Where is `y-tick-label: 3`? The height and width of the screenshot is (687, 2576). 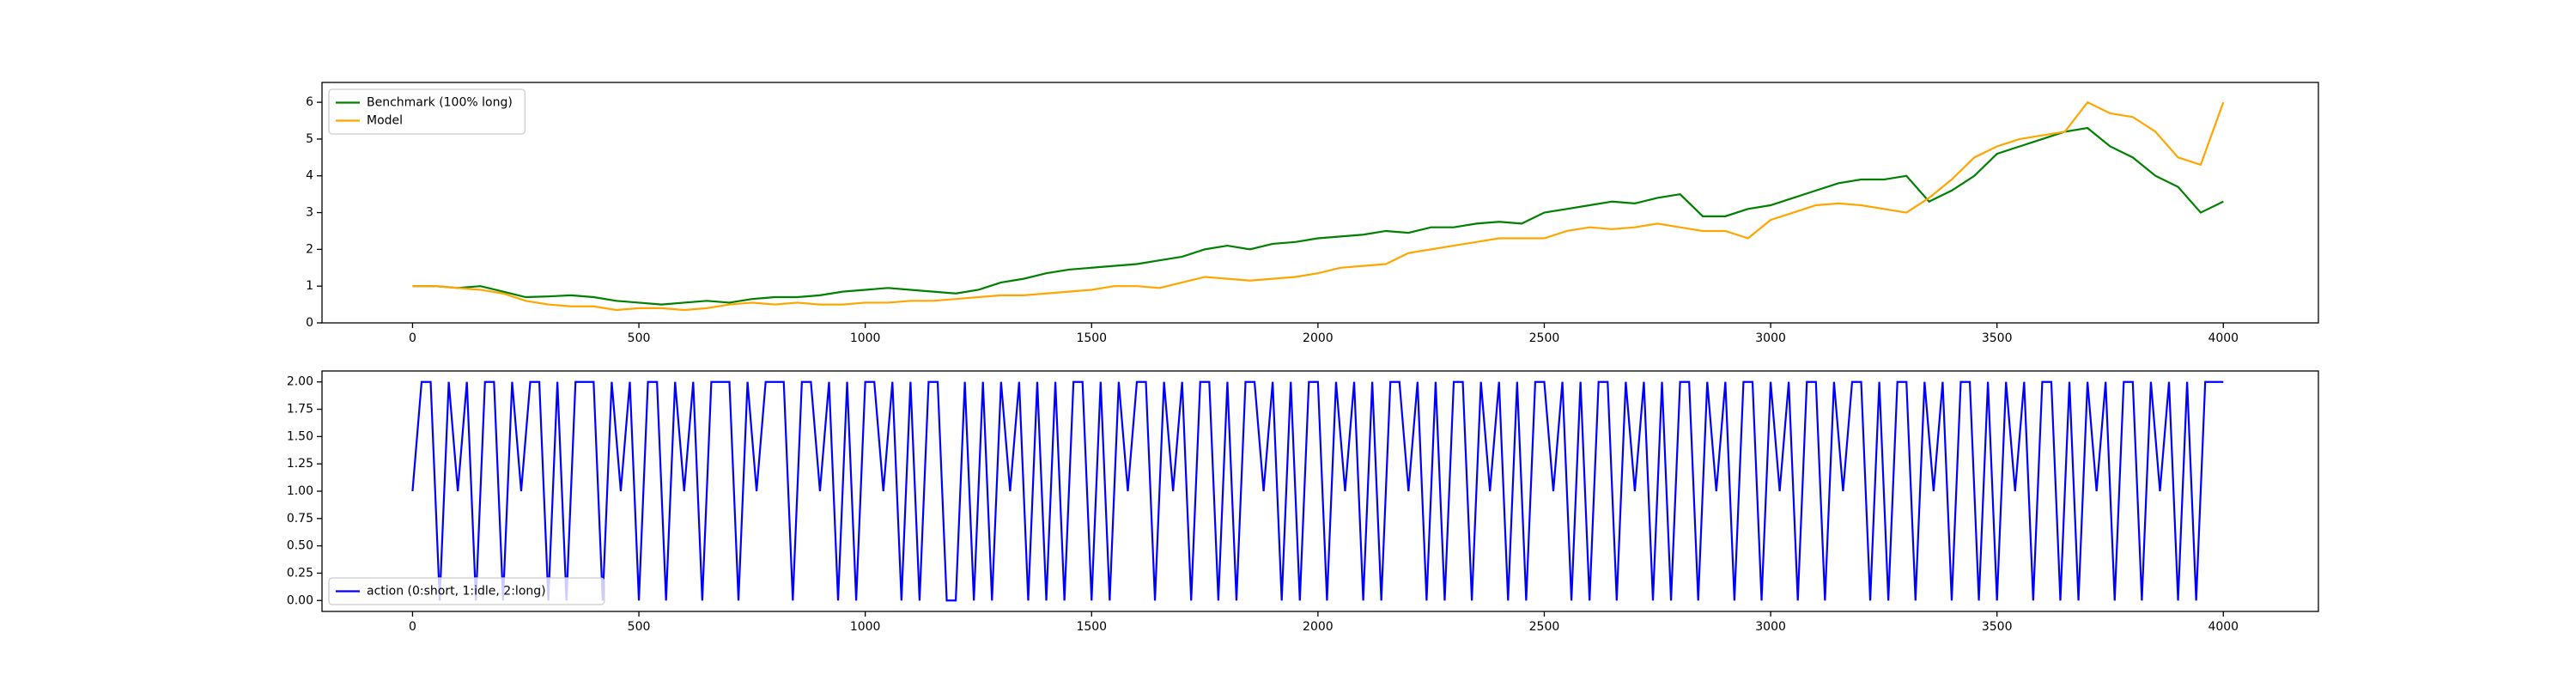 y-tick-label: 3 is located at coordinates (310, 213).